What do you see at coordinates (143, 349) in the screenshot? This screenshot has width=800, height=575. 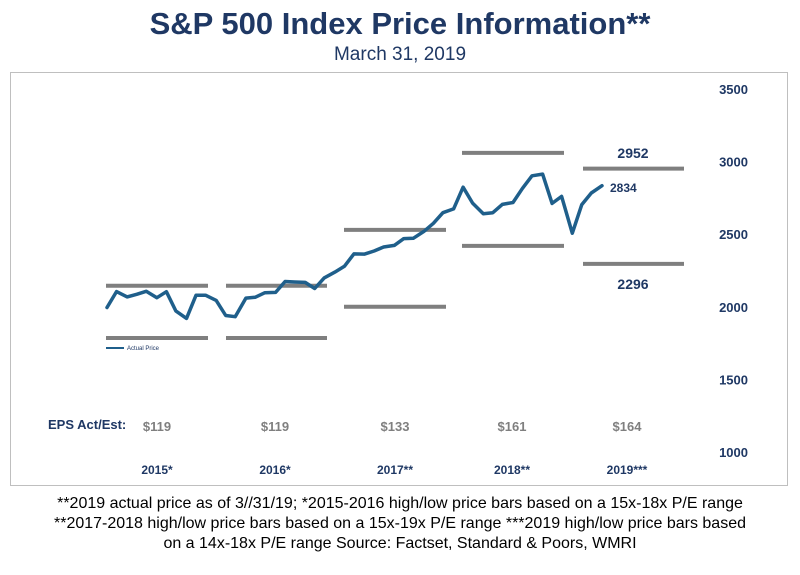 I see `legend-label: Actual Price` at bounding box center [143, 349].